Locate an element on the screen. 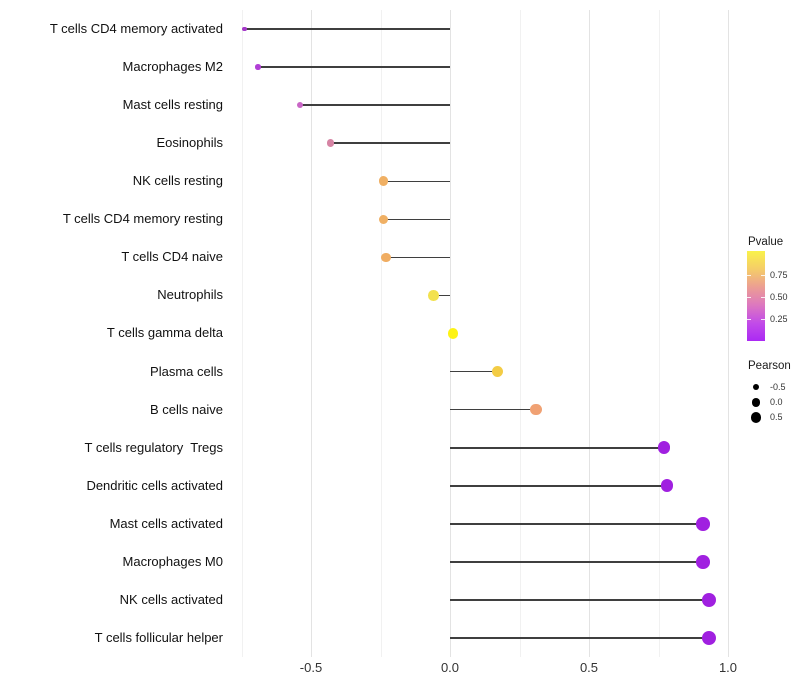  pearson-size-label: 0.5 is located at coordinates (776, 417).